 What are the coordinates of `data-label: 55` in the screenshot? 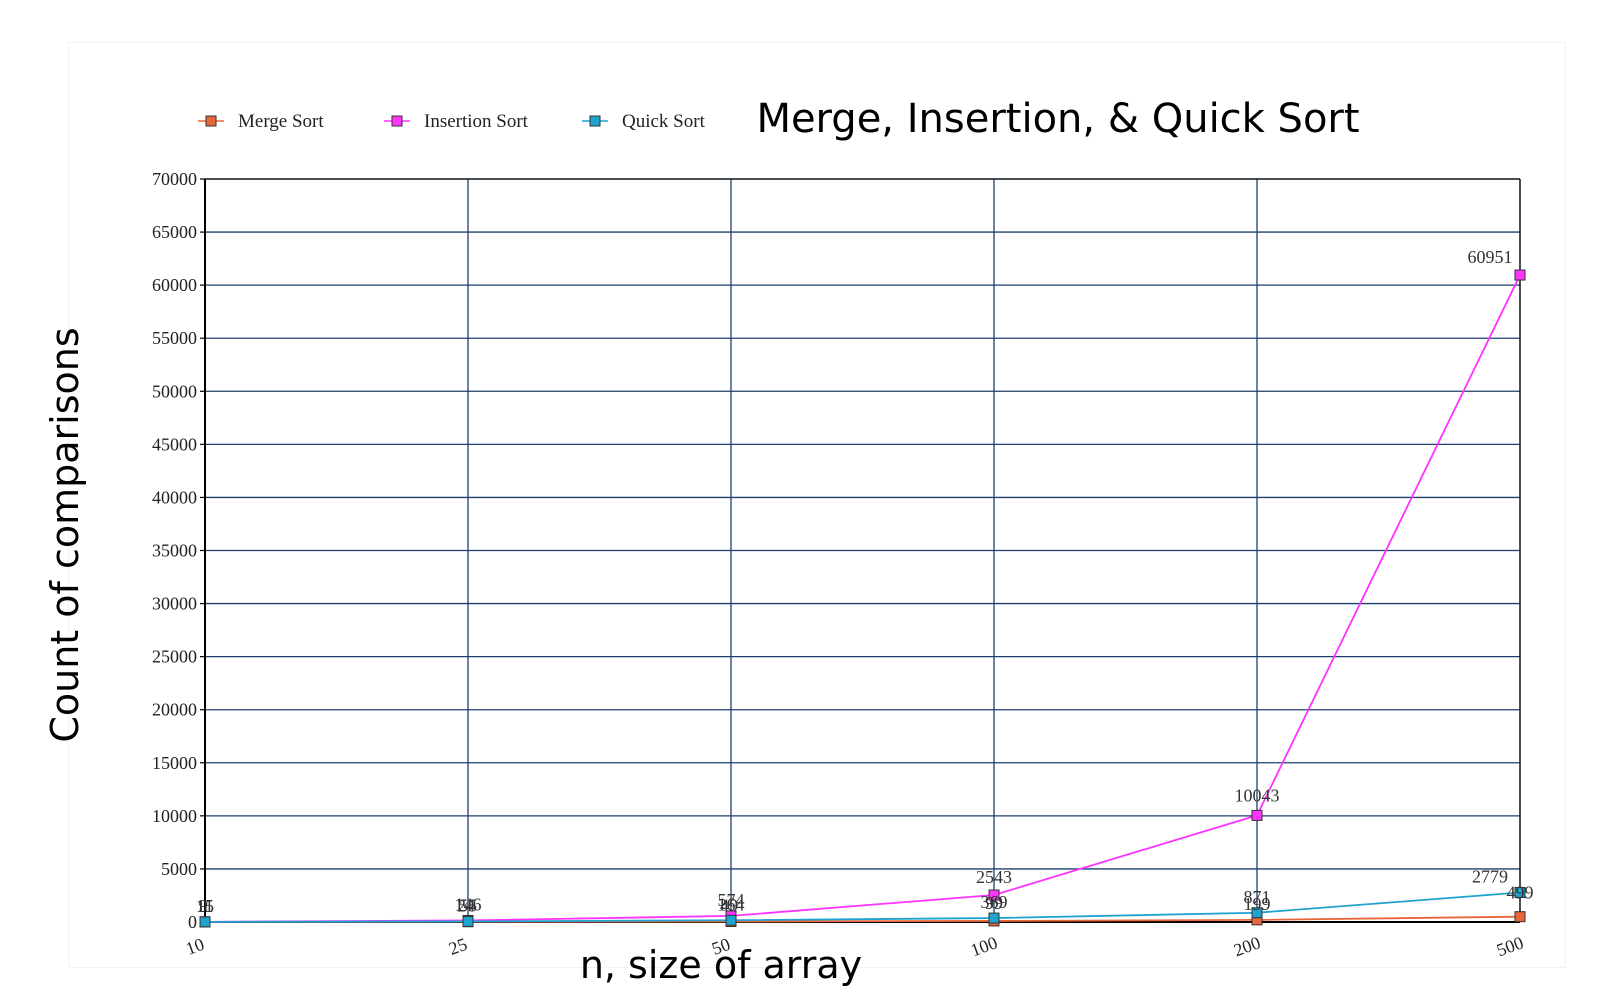 It's located at (468, 905).